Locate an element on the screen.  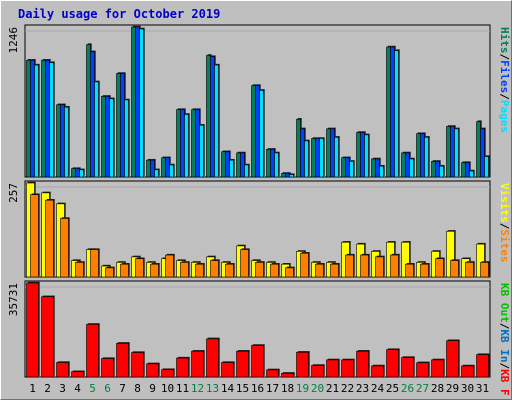
legend-entry: KB Out is located at coordinates (504, 303).